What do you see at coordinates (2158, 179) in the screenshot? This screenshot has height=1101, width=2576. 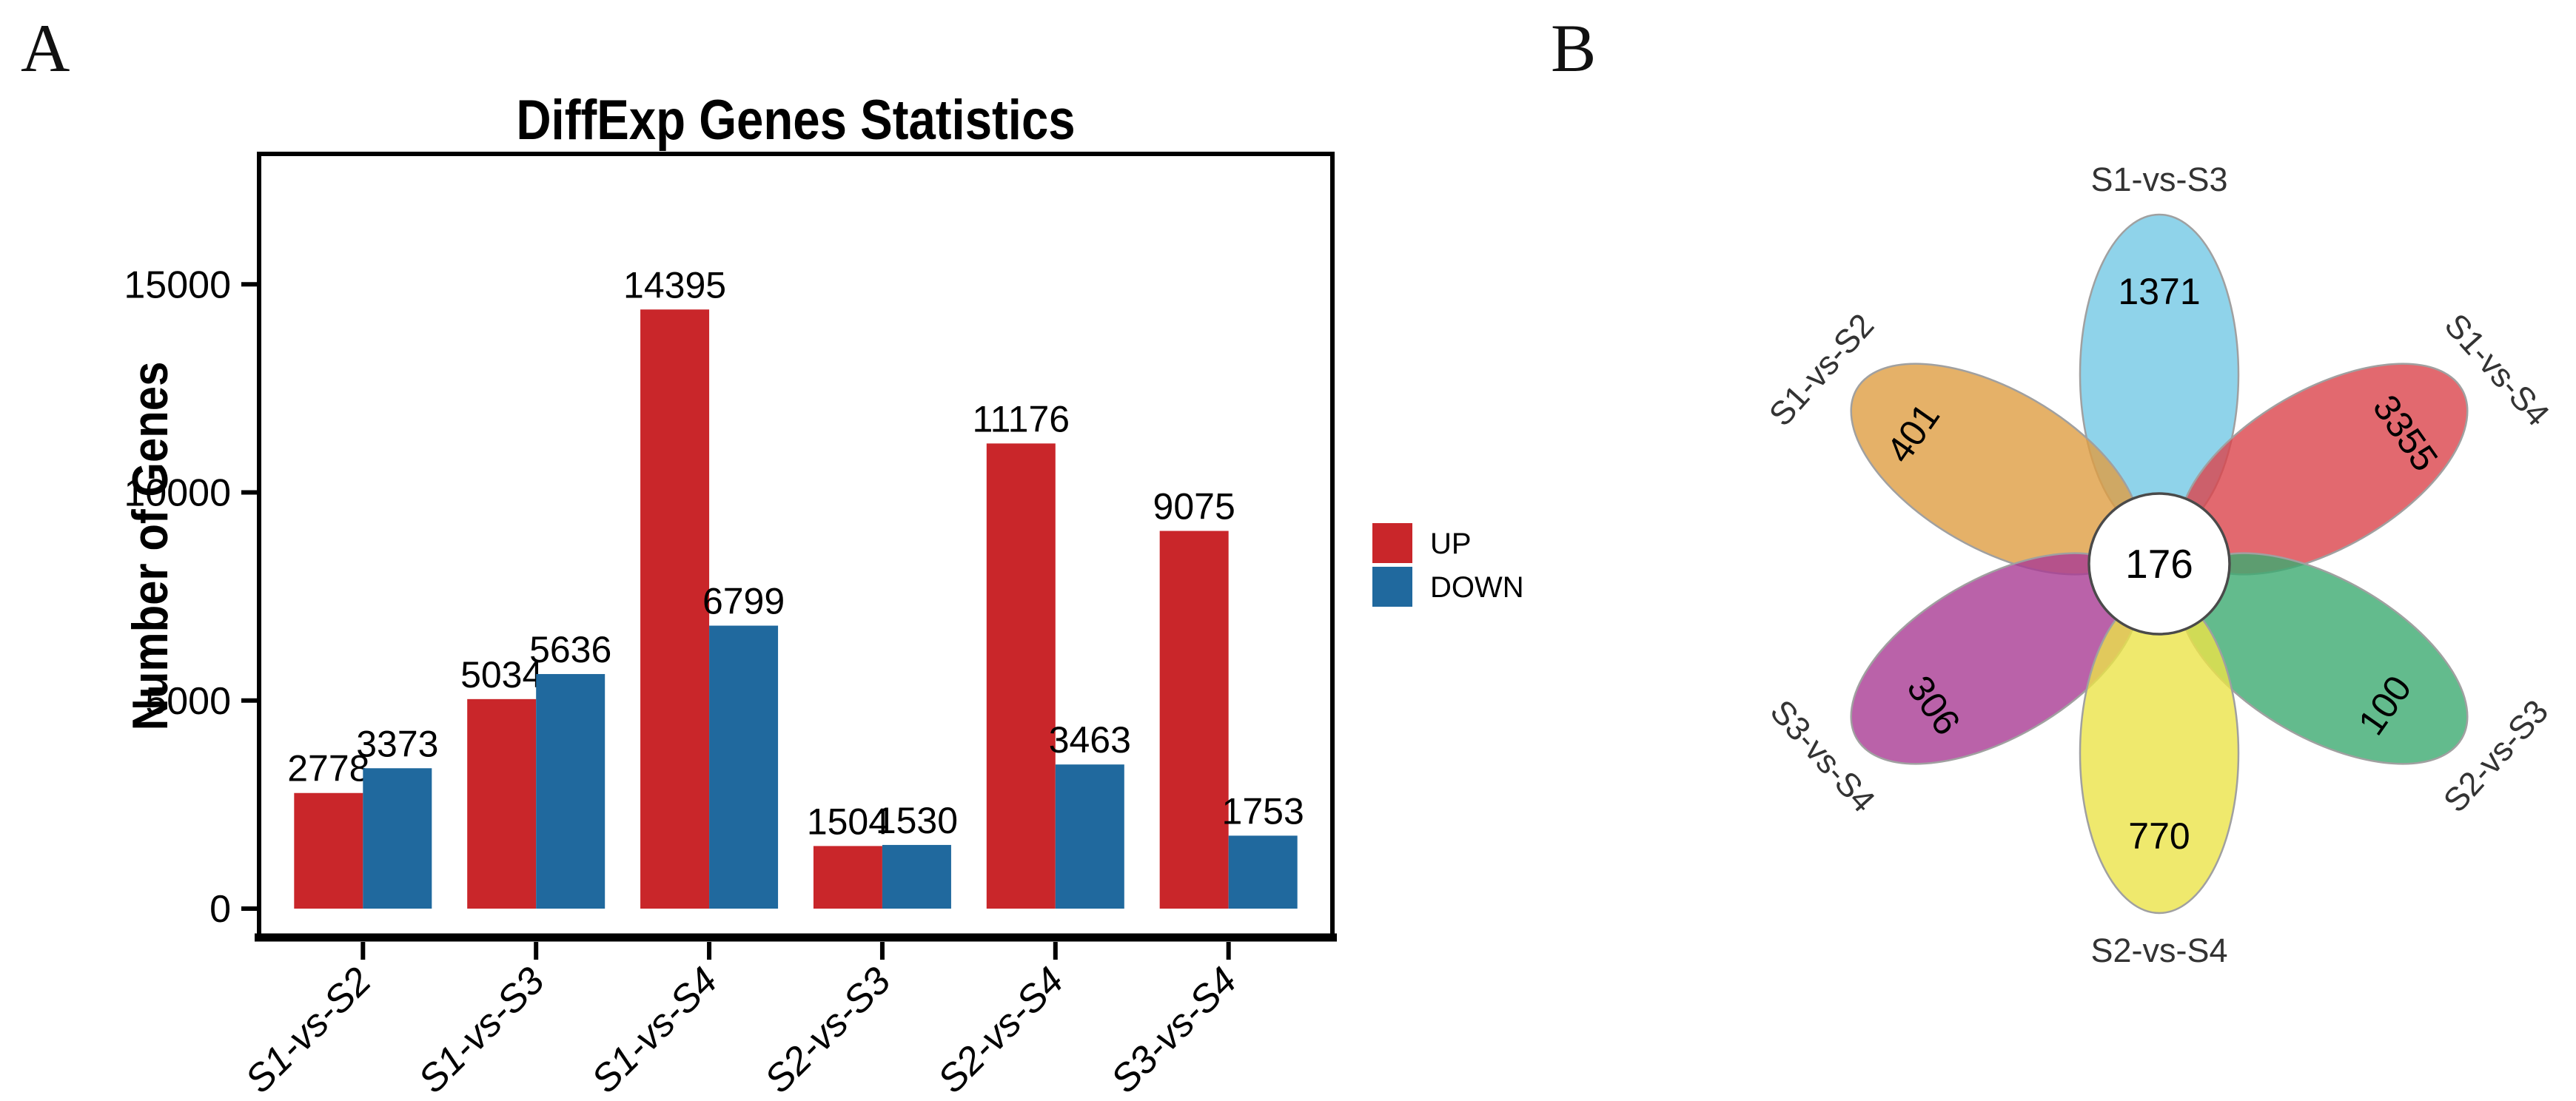 I see `venn-set-label-s1-vs-s3: S1-vs-S3` at bounding box center [2158, 179].